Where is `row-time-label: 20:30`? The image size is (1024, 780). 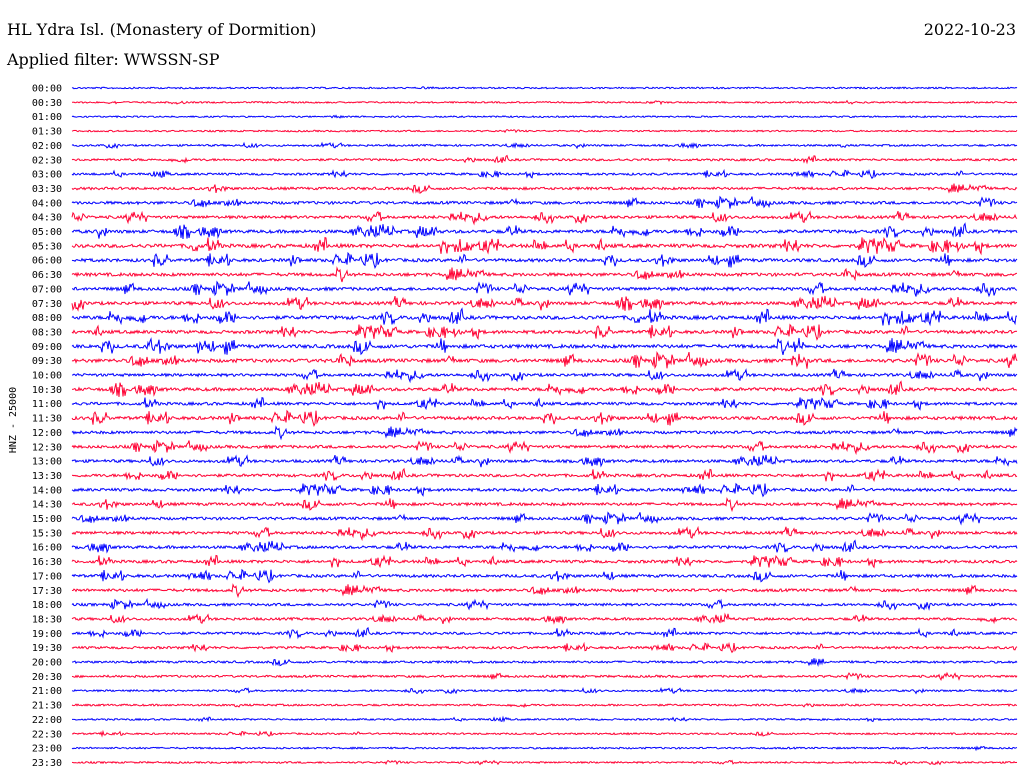 row-time-label: 20:30 is located at coordinates (47, 677).